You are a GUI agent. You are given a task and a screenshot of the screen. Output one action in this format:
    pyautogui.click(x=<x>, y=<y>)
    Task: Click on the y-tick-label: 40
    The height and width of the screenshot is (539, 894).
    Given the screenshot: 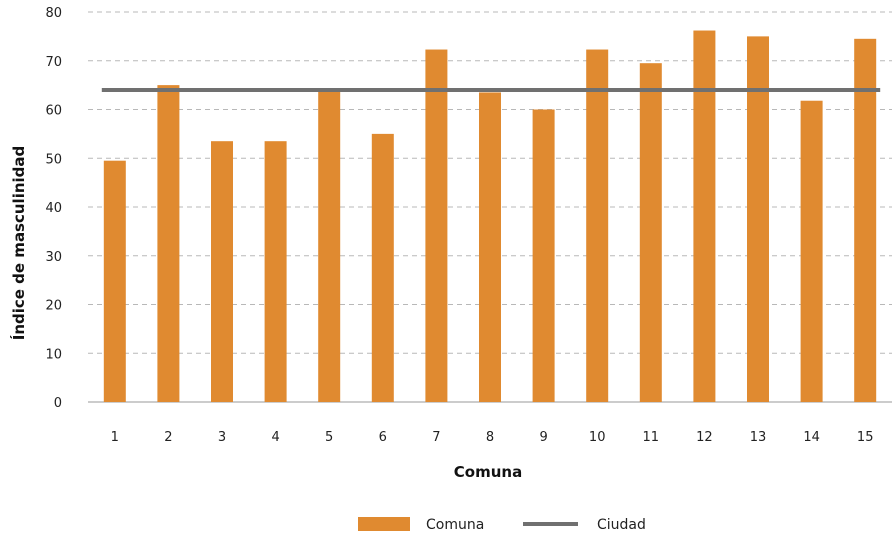 What is the action you would take?
    pyautogui.click(x=53, y=208)
    